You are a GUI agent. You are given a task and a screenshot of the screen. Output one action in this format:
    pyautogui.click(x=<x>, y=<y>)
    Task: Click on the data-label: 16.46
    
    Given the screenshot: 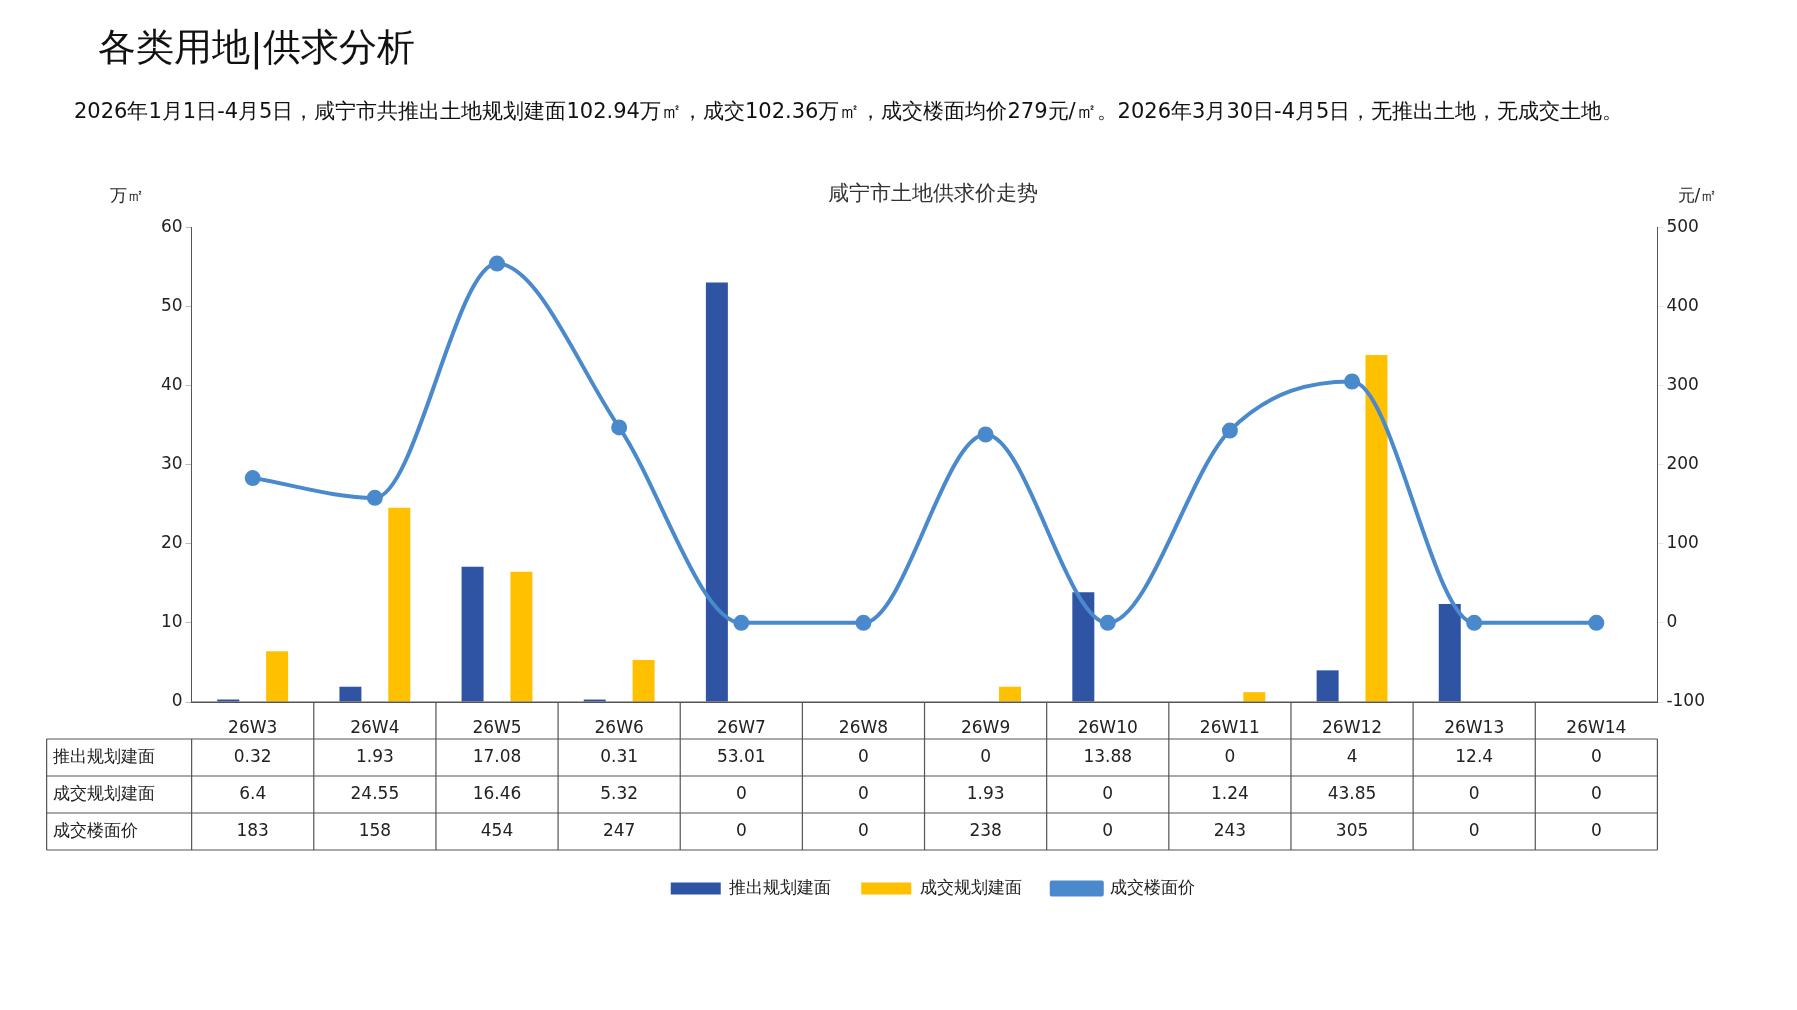 What is the action you would take?
    pyautogui.click(x=497, y=792)
    